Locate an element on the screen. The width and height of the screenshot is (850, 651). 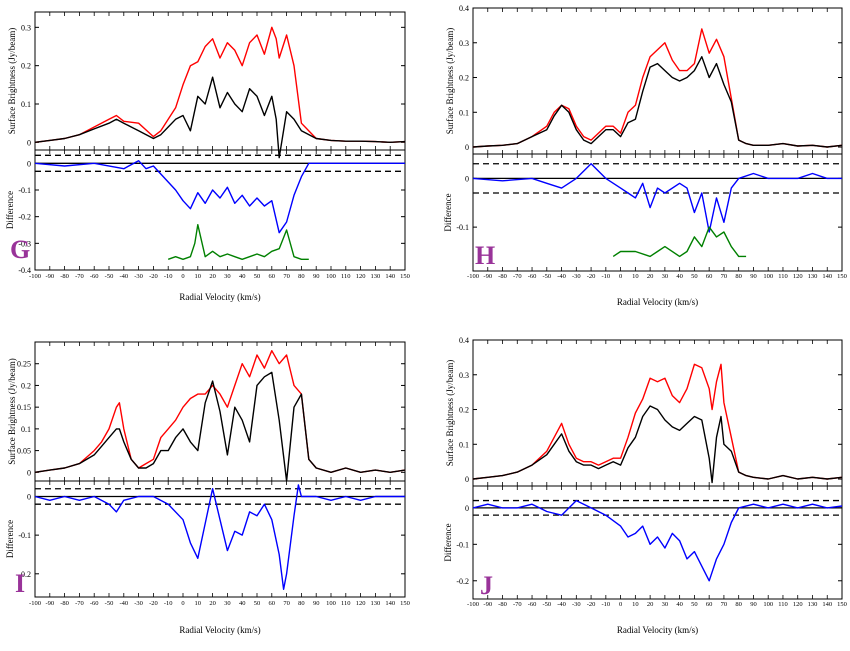
panel-letter: I is located at coordinates (20, 583).